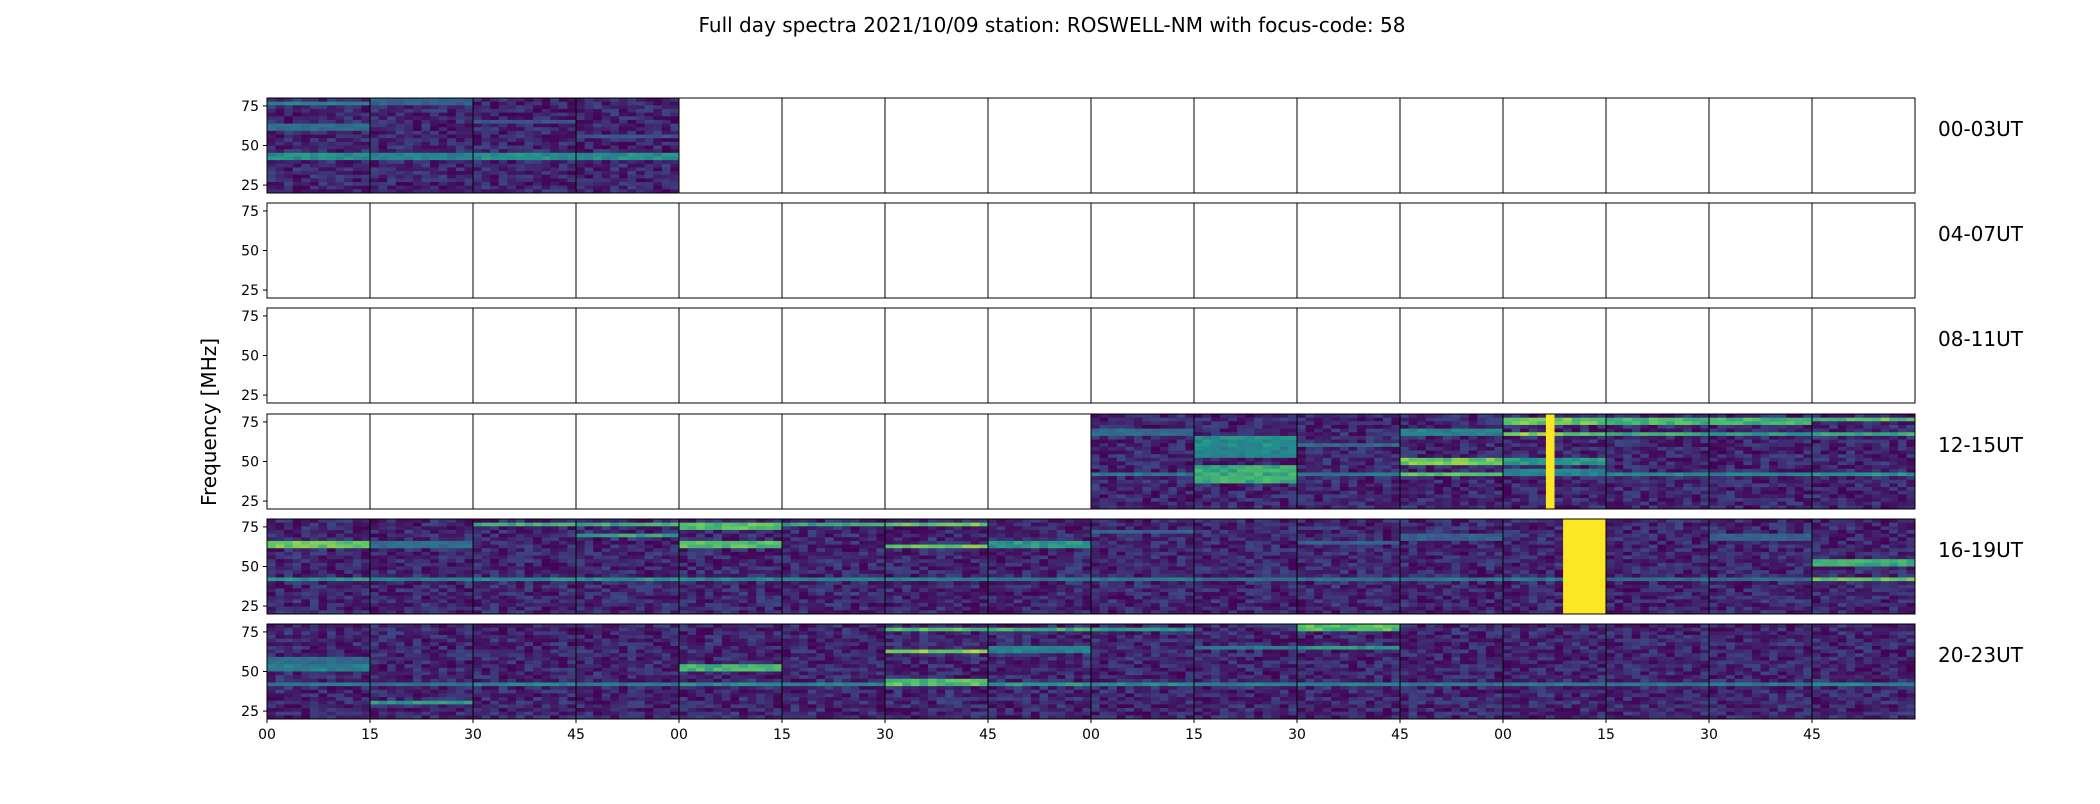 The image size is (2100, 804). Describe the element at coordinates (1039, 461) in the screenshot. I see `panel-frame` at that location.